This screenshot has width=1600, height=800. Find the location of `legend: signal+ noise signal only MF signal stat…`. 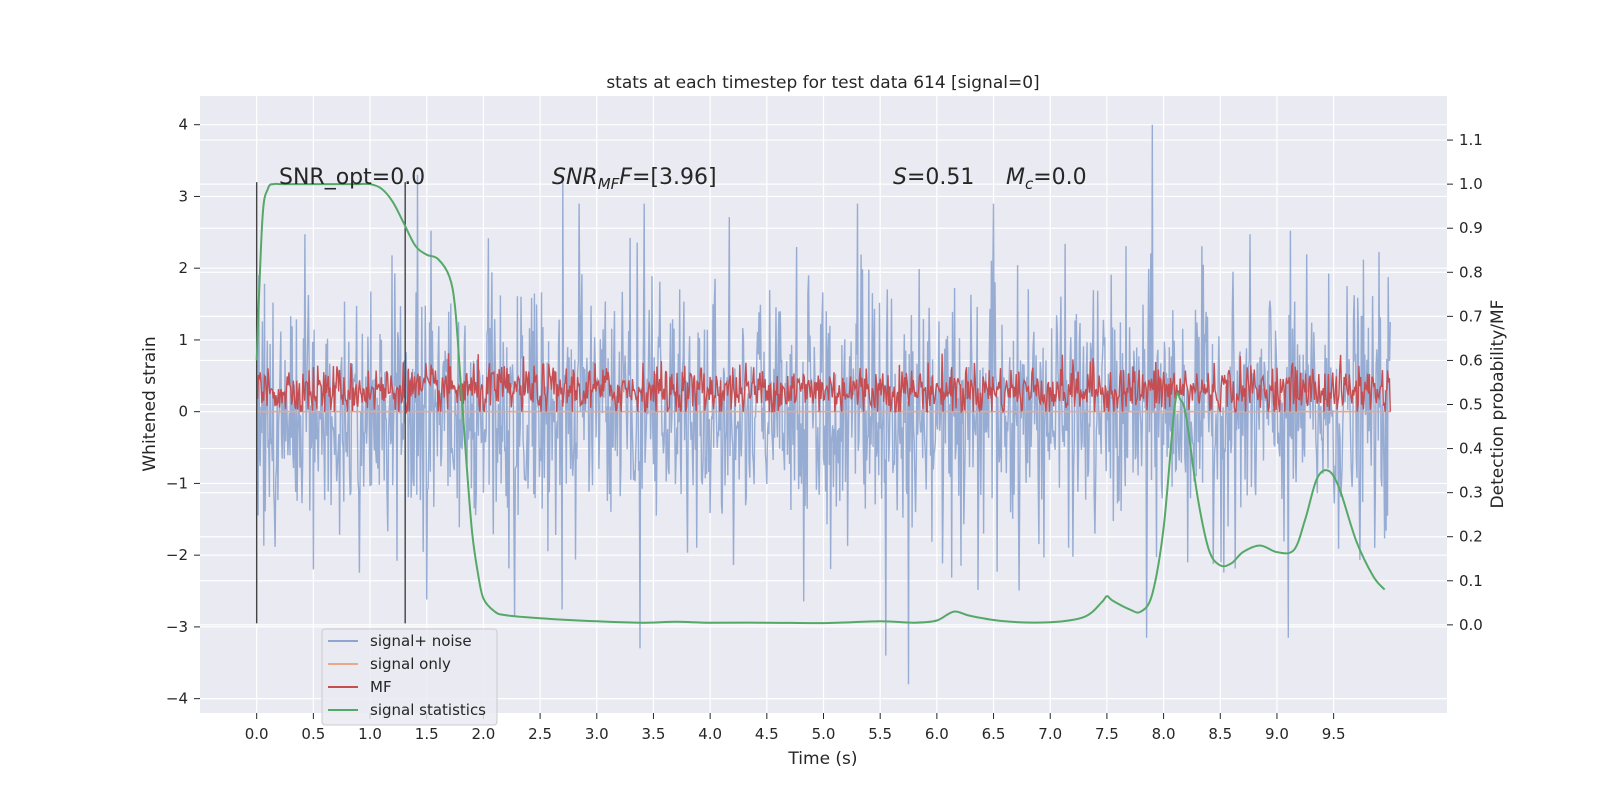

legend: signal+ noise signal only MF signal stat… is located at coordinates (409, 677).